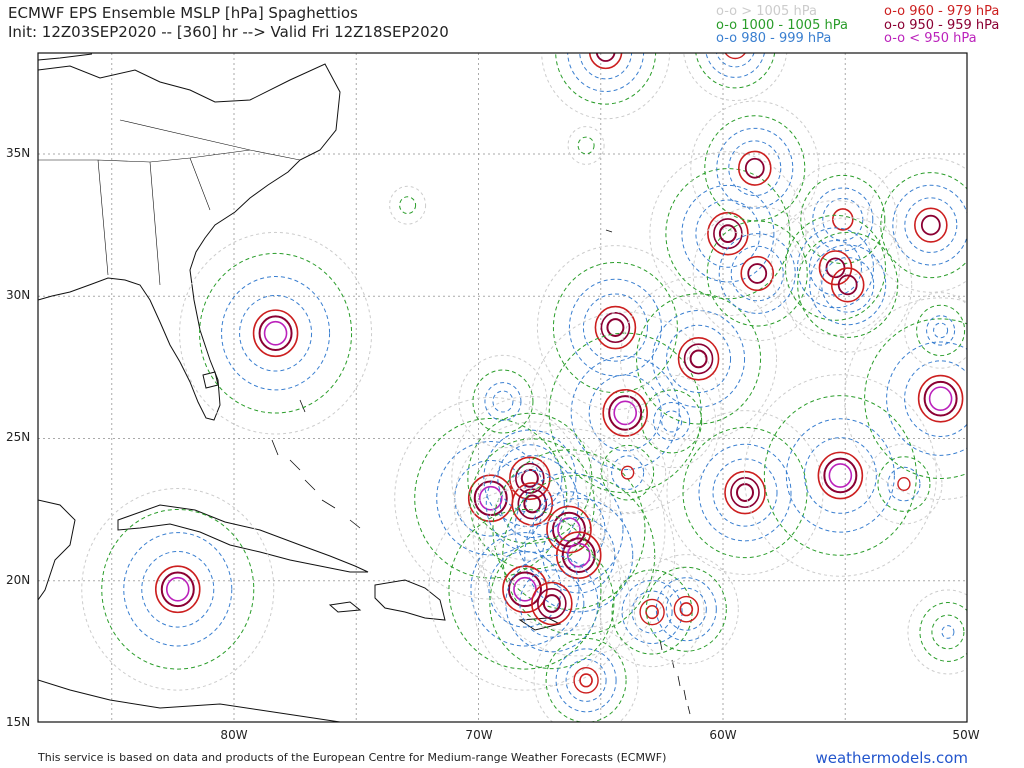 The width and height of the screenshot is (1024, 768). Describe the element at coordinates (891, 758) in the screenshot. I see `brand-link: weathermodels.com` at that location.